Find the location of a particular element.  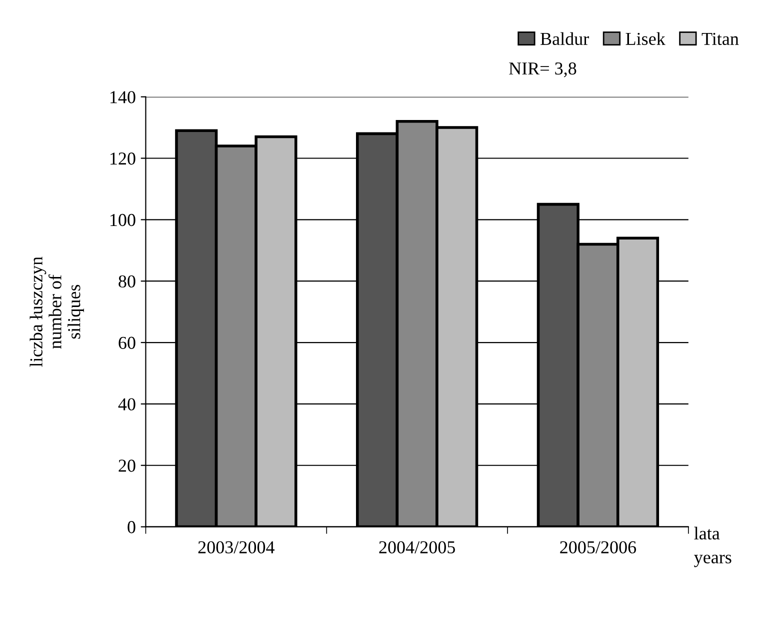

x-tick-label: 2005/2006 is located at coordinates (598, 547).